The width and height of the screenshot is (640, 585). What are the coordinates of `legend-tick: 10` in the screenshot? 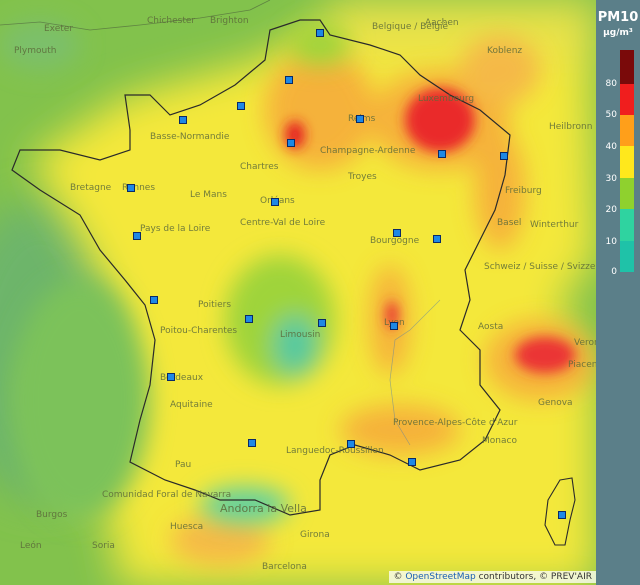 It's located at (611, 242).